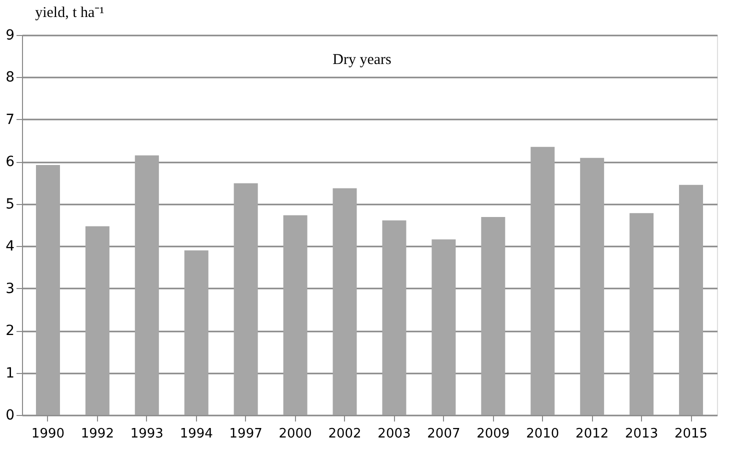  What do you see at coordinates (592, 434) in the screenshot?
I see `x-tick-label: 2012` at bounding box center [592, 434].